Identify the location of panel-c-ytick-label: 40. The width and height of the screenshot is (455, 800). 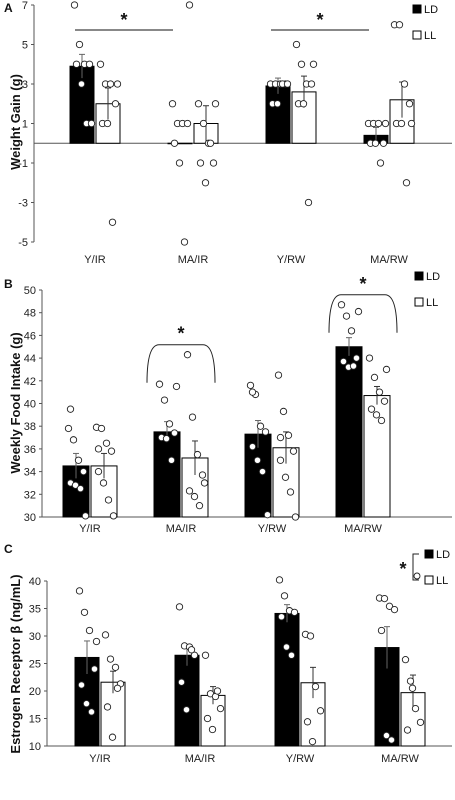
(35, 582).